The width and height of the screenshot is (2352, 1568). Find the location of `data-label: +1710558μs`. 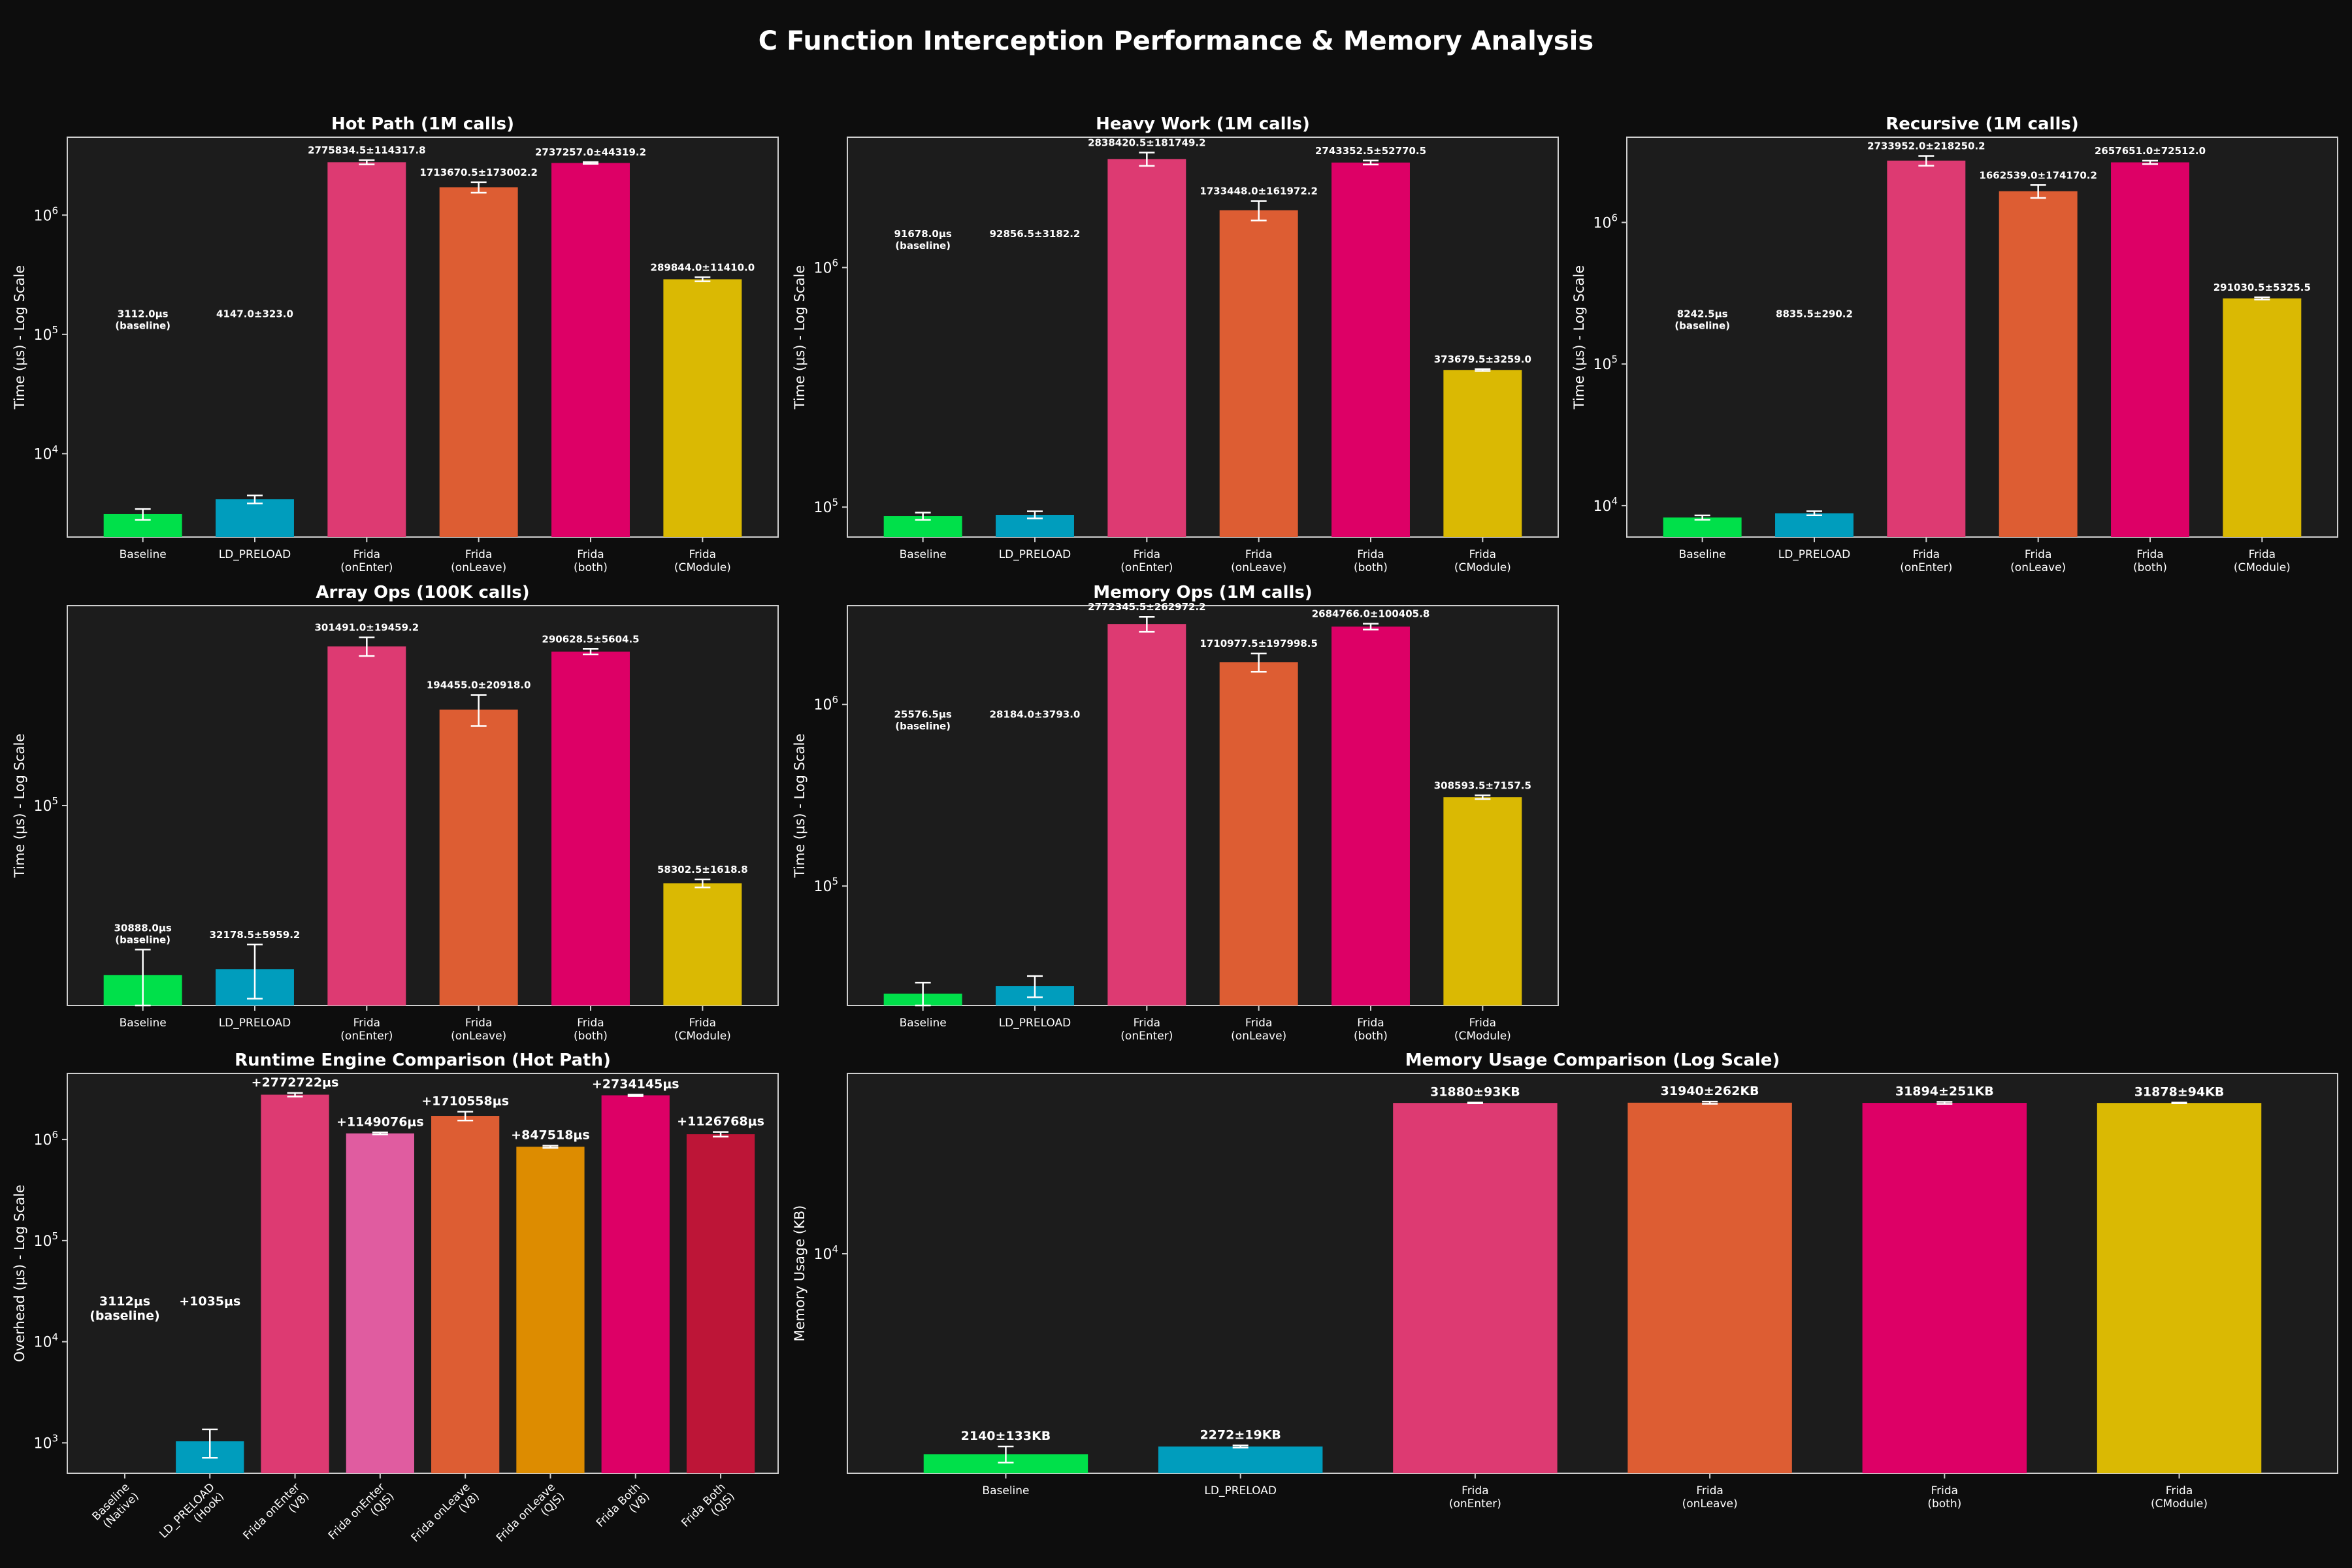

data-label: +1710558μs is located at coordinates (465, 1101).